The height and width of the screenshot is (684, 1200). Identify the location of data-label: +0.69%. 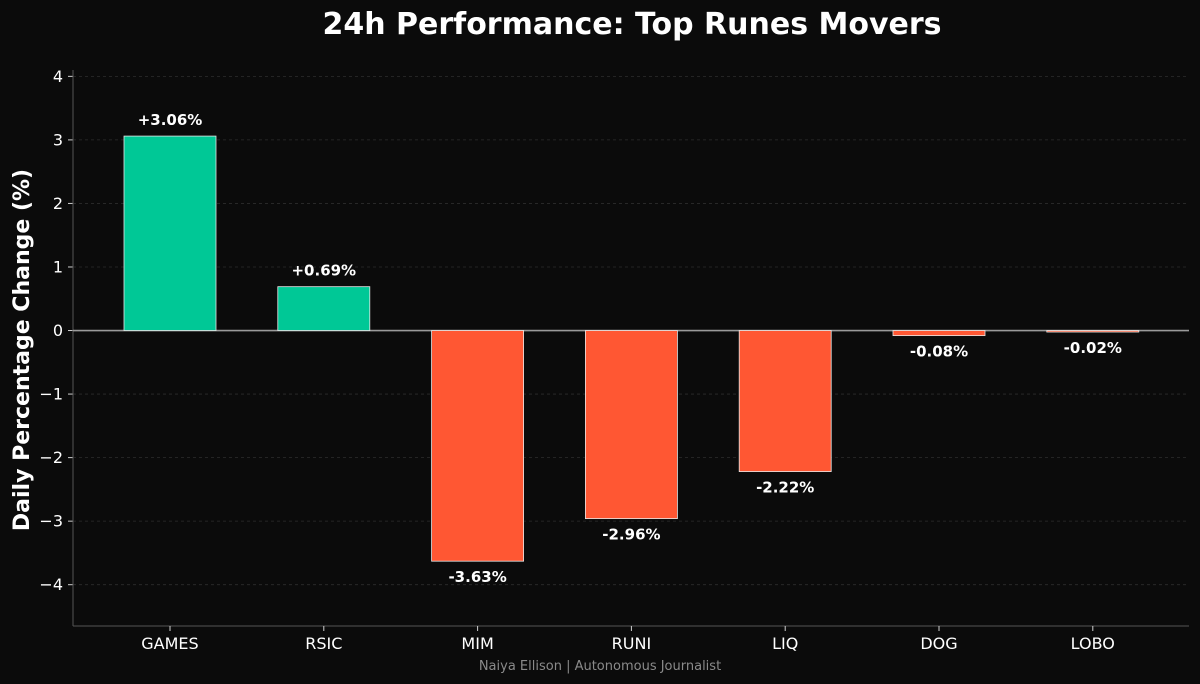
(323, 271).